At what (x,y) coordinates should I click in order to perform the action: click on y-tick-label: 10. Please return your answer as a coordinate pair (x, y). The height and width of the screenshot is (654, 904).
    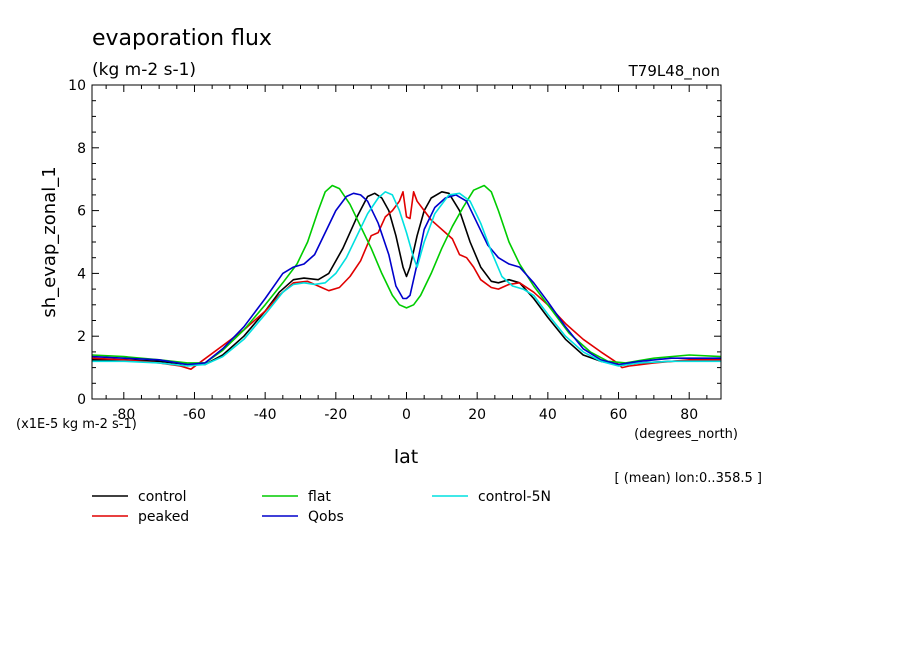
    Looking at the image, I should click on (77, 86).